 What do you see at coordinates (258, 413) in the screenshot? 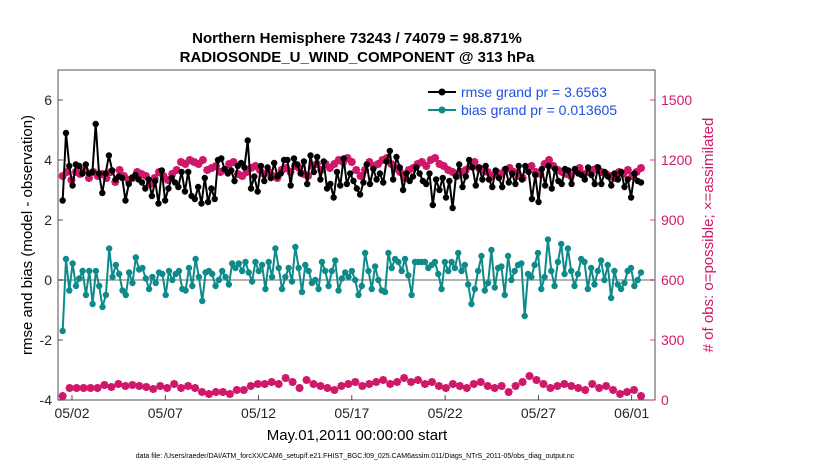
I see `x-tick-label: 05/12` at bounding box center [258, 413].